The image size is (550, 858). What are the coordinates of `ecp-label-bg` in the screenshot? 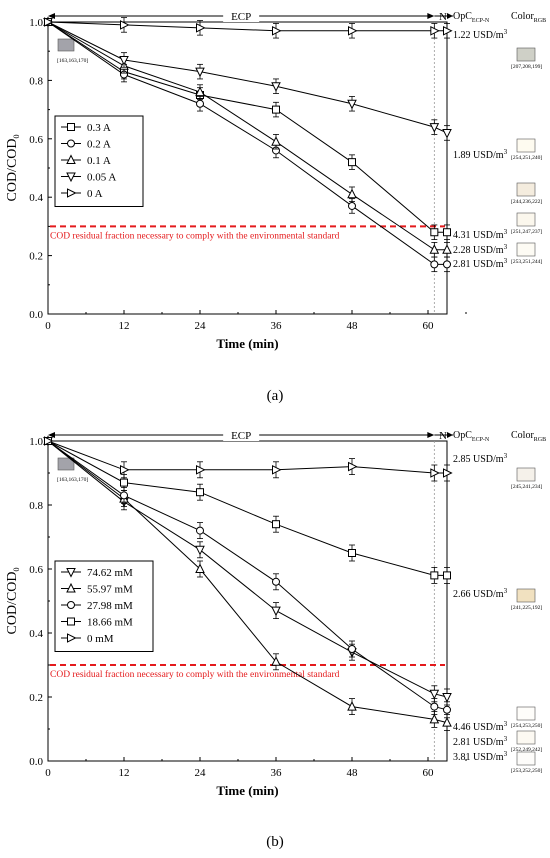 It's located at (241, 15).